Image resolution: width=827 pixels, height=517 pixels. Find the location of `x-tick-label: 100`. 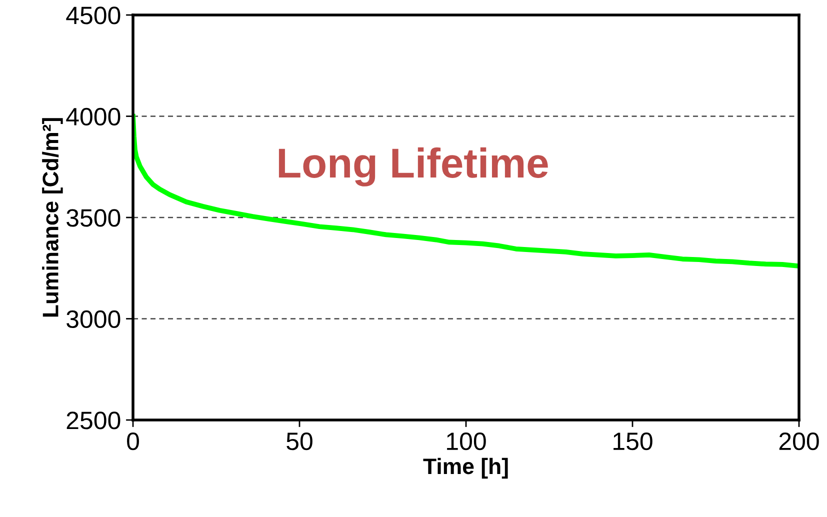

x-tick-label: 100 is located at coordinates (466, 441).